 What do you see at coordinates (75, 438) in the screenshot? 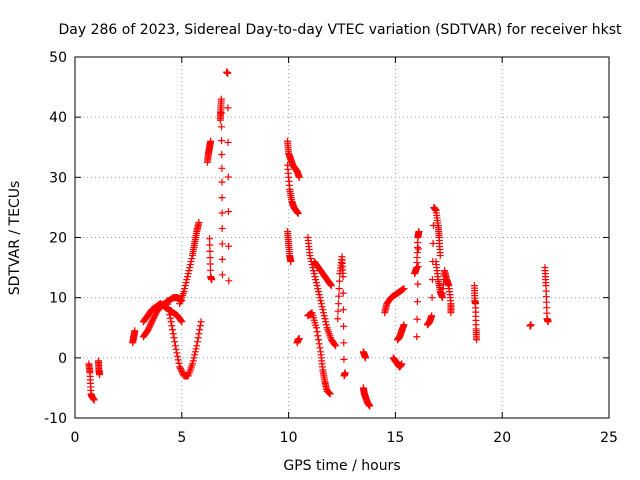
I see `x-tick-label: 0` at bounding box center [75, 438].